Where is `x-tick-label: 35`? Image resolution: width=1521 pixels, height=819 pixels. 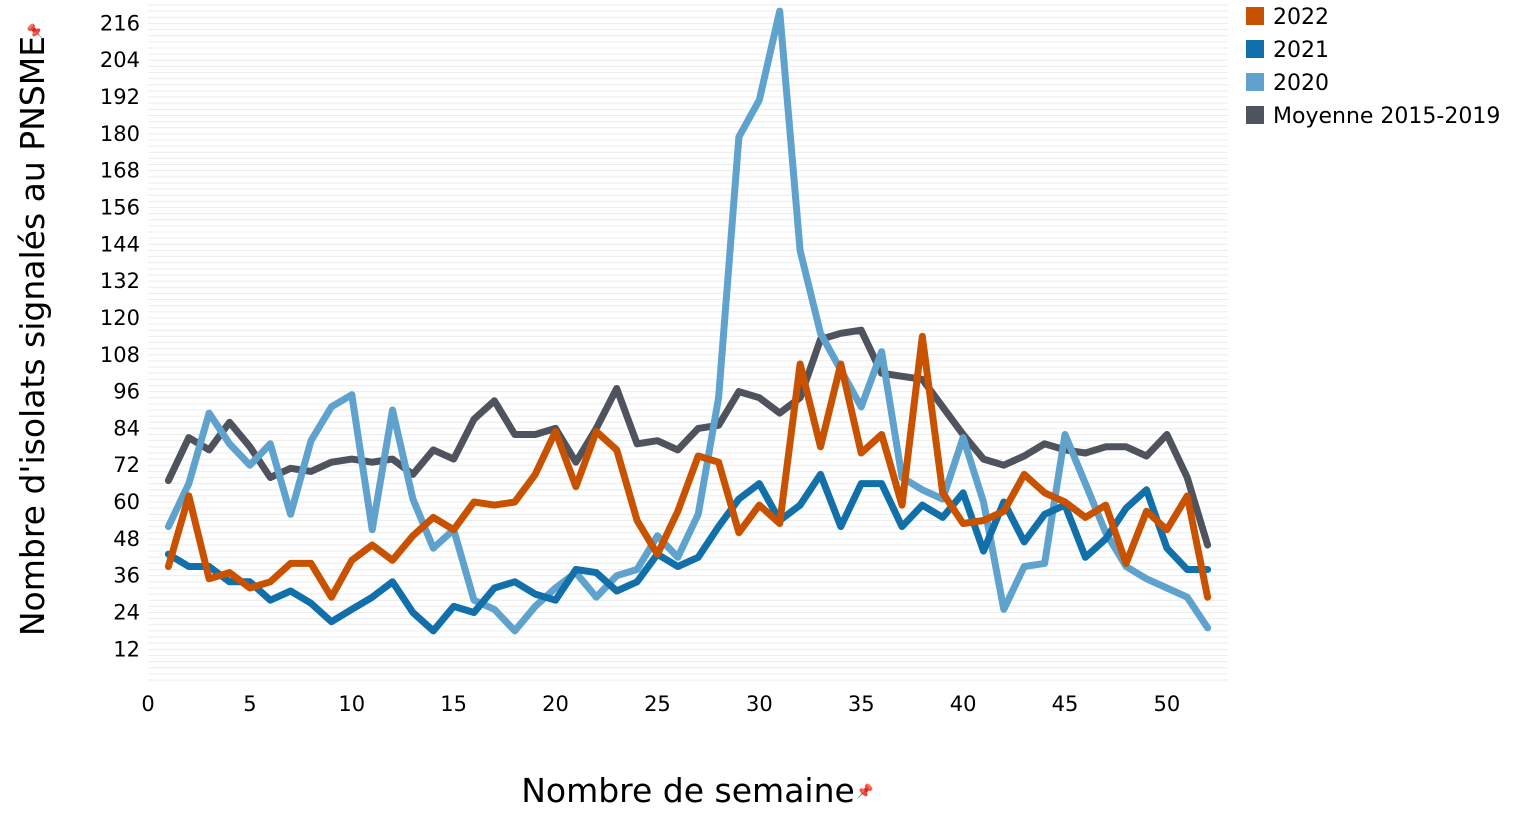
x-tick-label: 35 is located at coordinates (861, 704).